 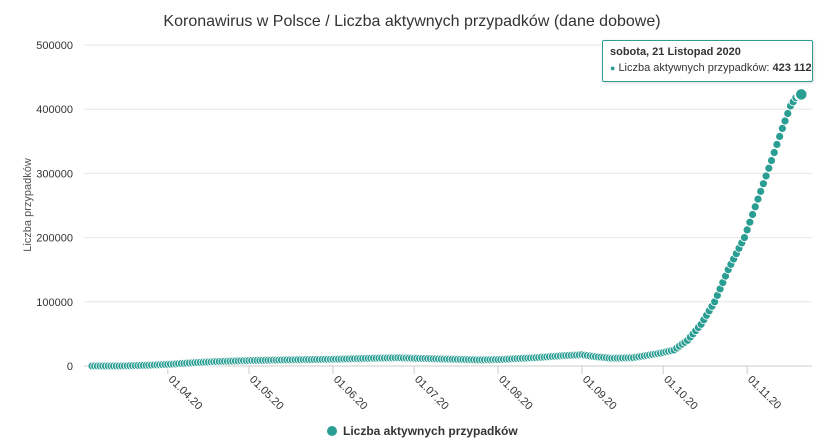 I want to click on x-tick-label: 01.07.20, so click(x=431, y=393).